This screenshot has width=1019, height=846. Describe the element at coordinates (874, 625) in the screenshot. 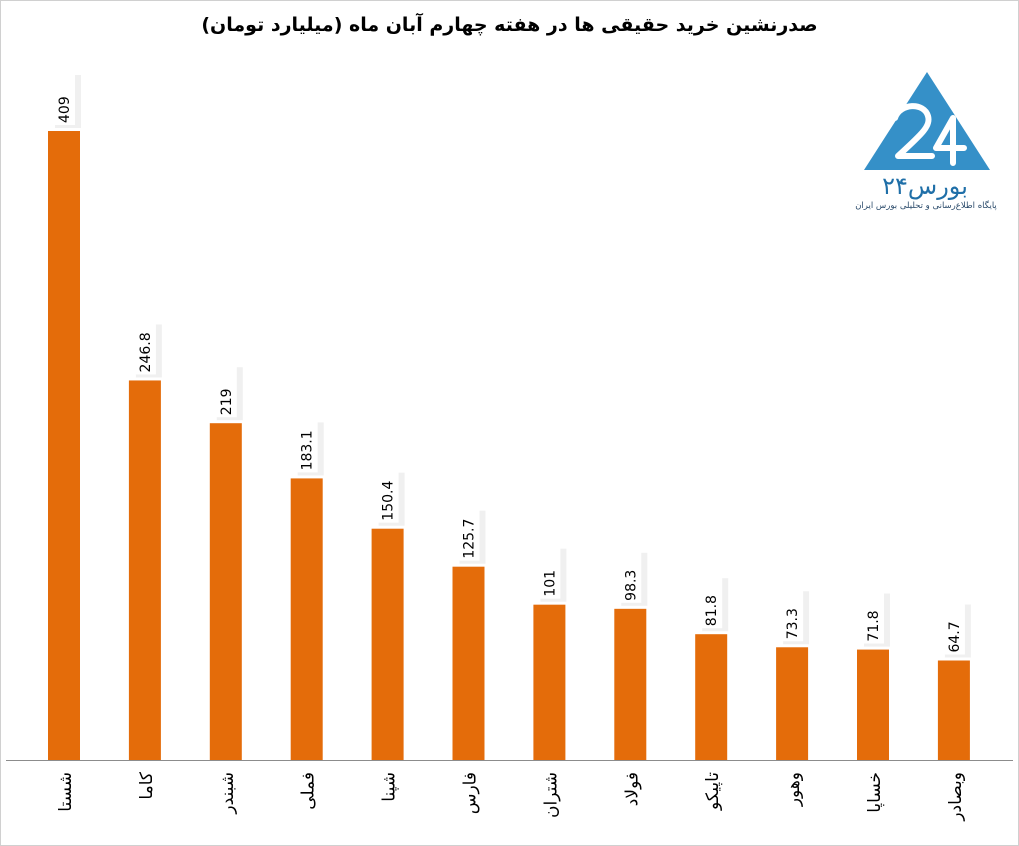

I see `data-label-10: 71.8` at that location.